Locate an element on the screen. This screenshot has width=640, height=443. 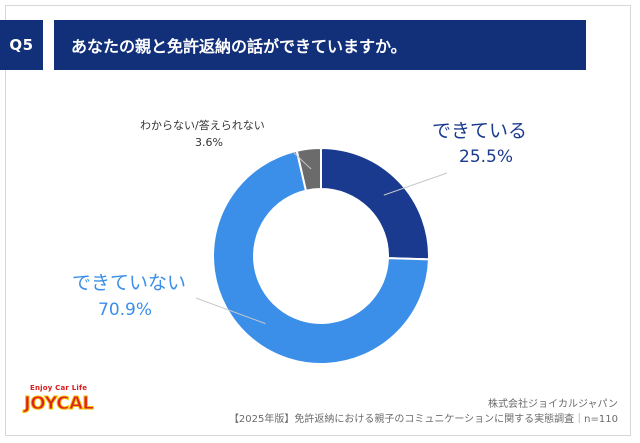
leader-line-done is located at coordinates (415, 184).